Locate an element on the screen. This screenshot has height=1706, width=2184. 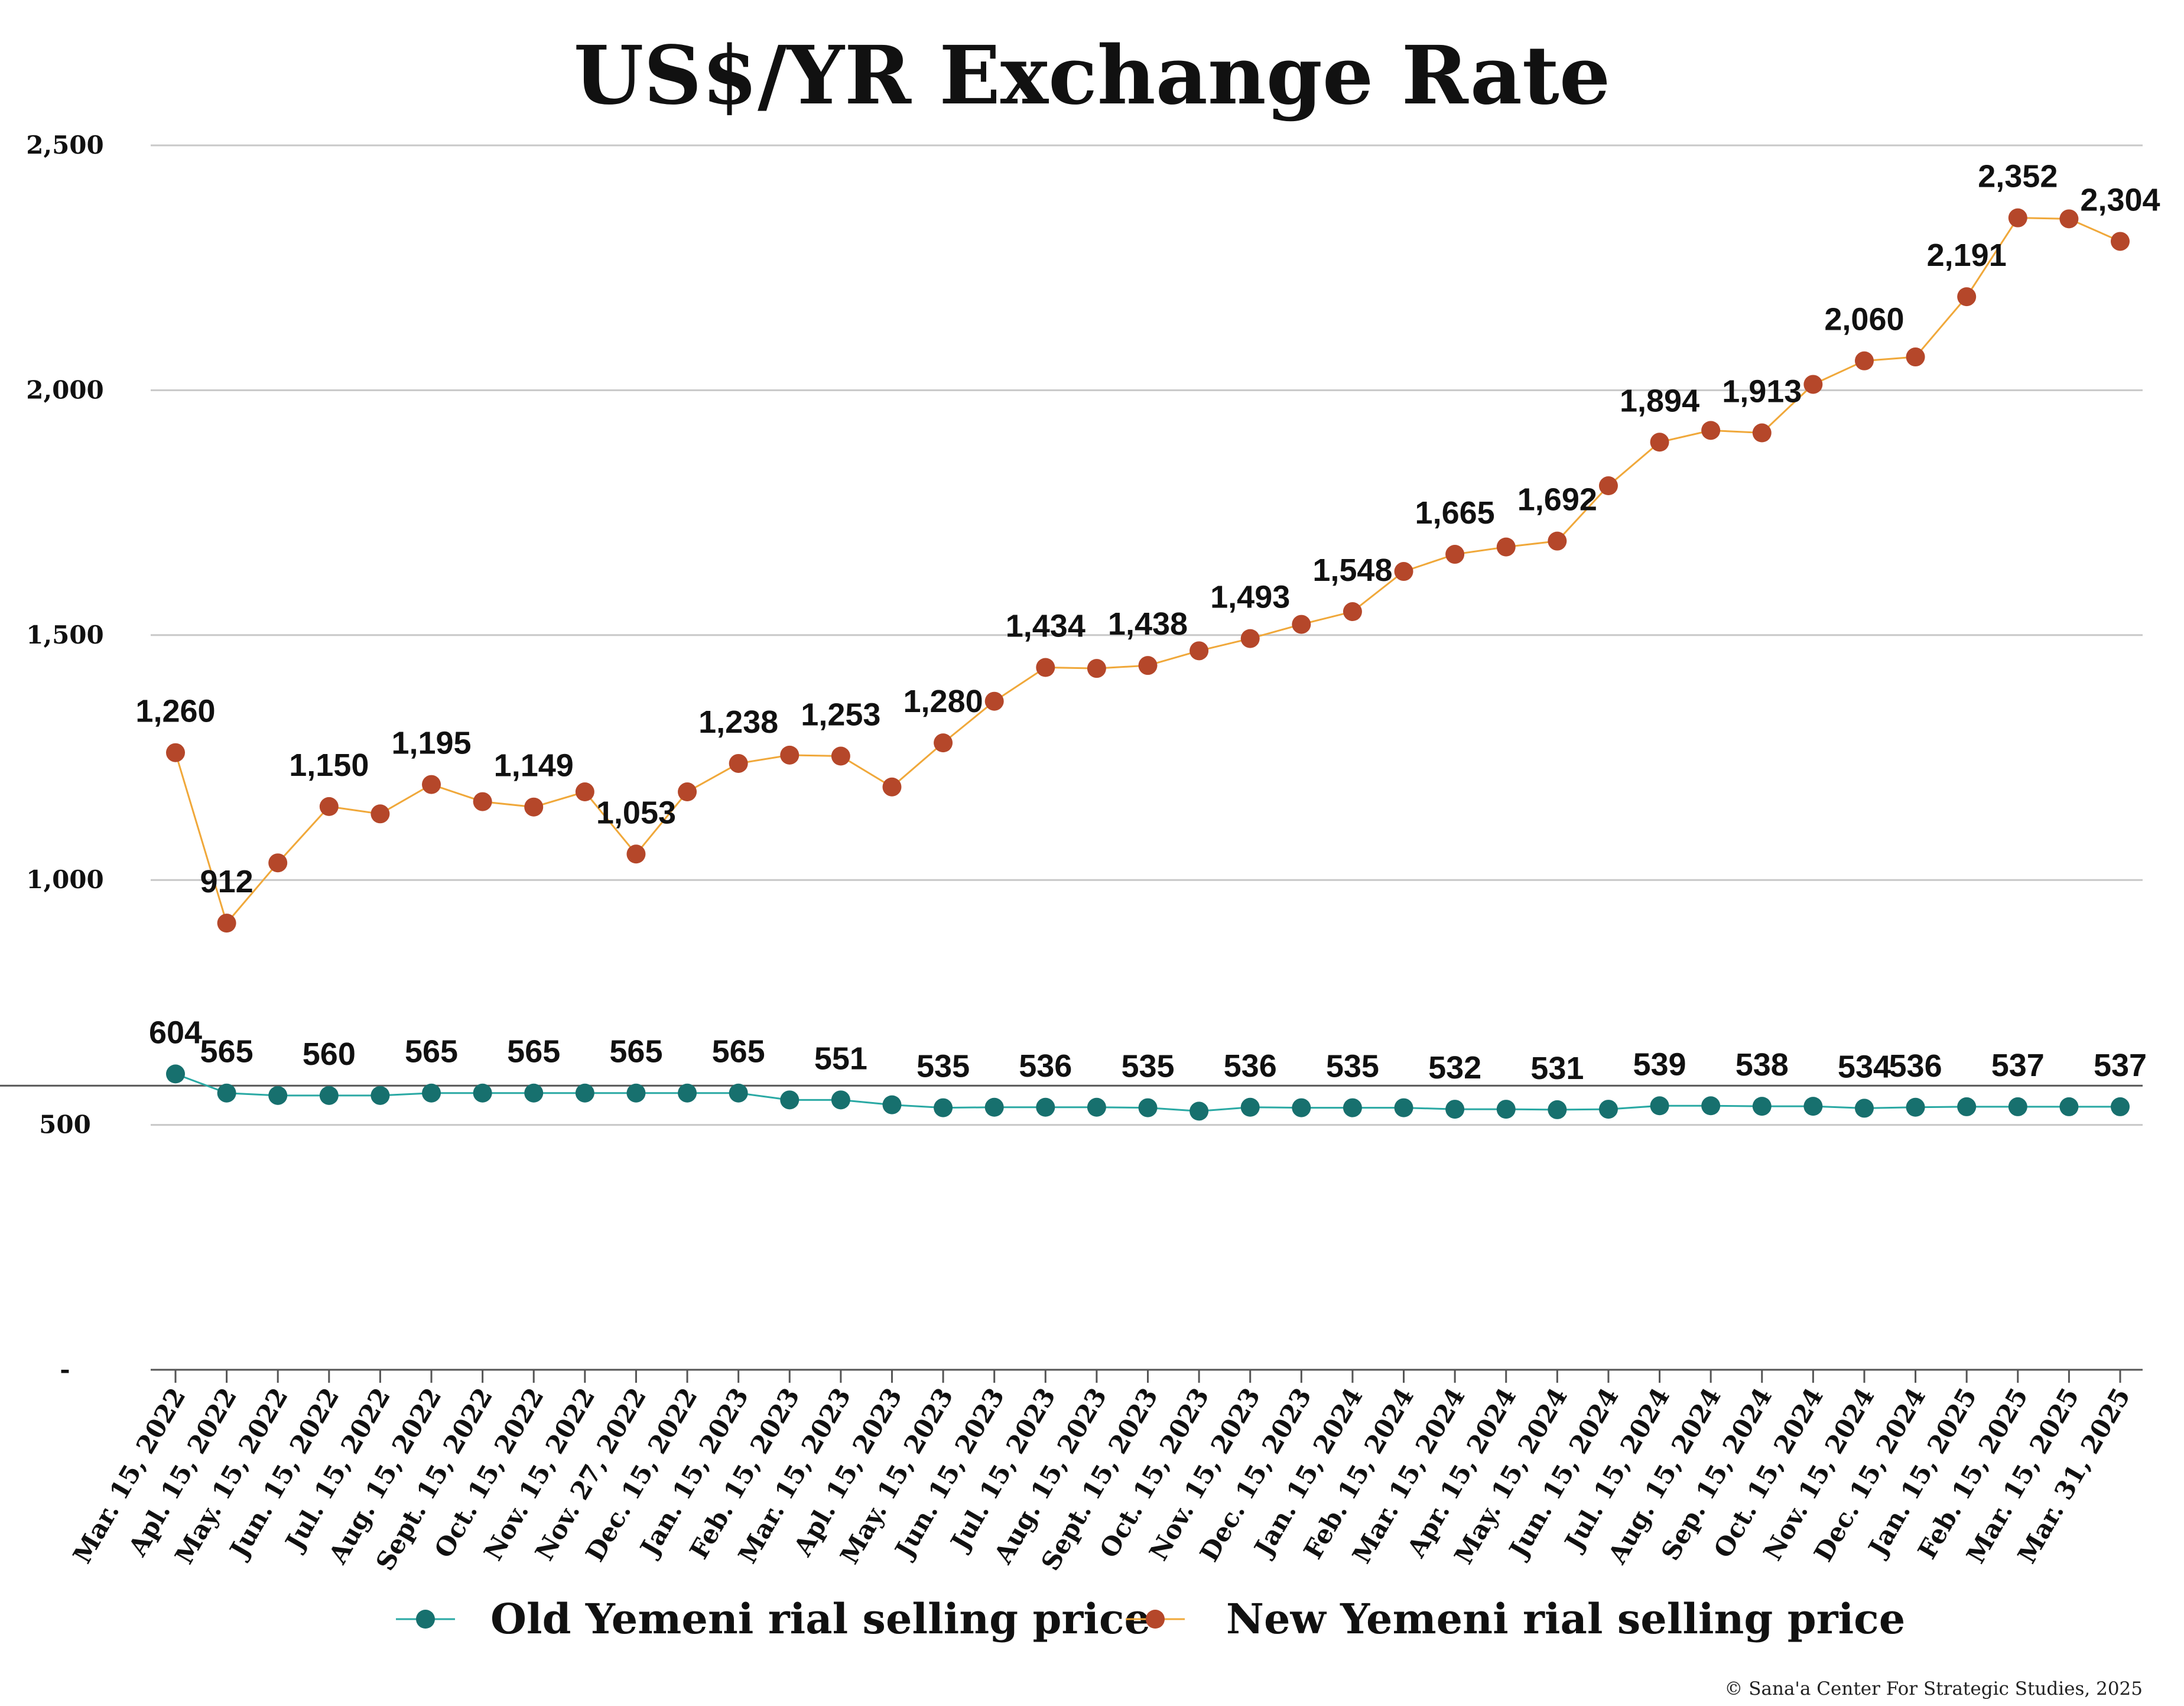
data-label-new: 1,913 is located at coordinates (1762, 392).